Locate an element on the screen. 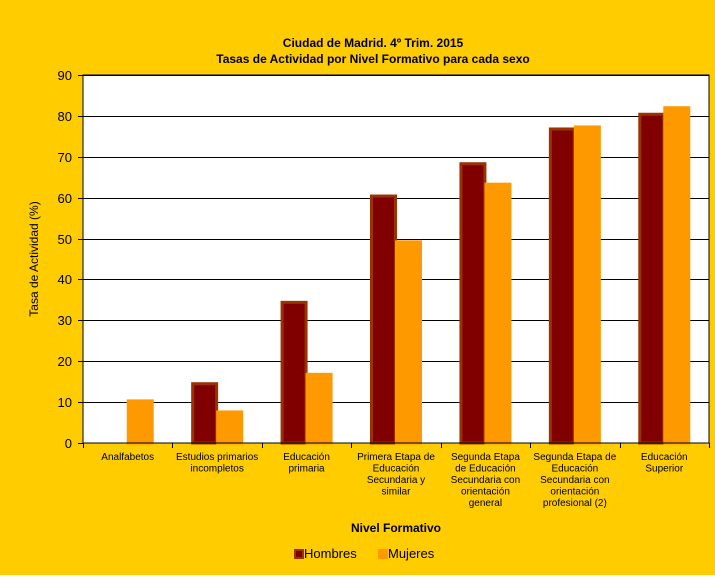 Image resolution: width=715 pixels, height=580 pixels. x-tick-label-line: Superior is located at coordinates (664, 469).